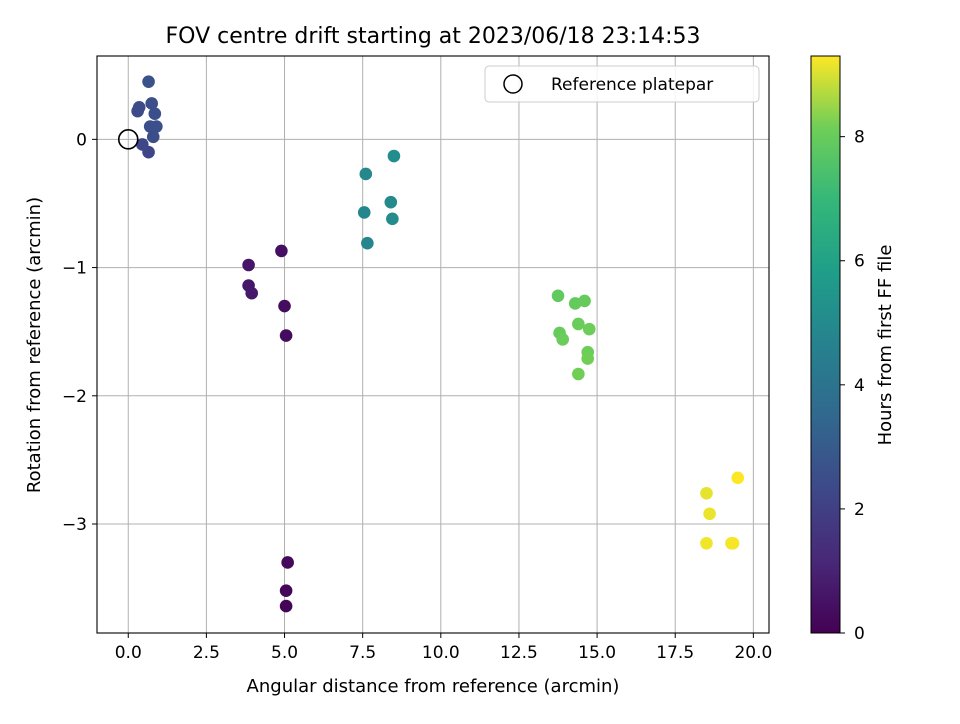 Image resolution: width=960 pixels, height=724 pixels. I want to click on colorbar-tick-label: 6, so click(859, 262).